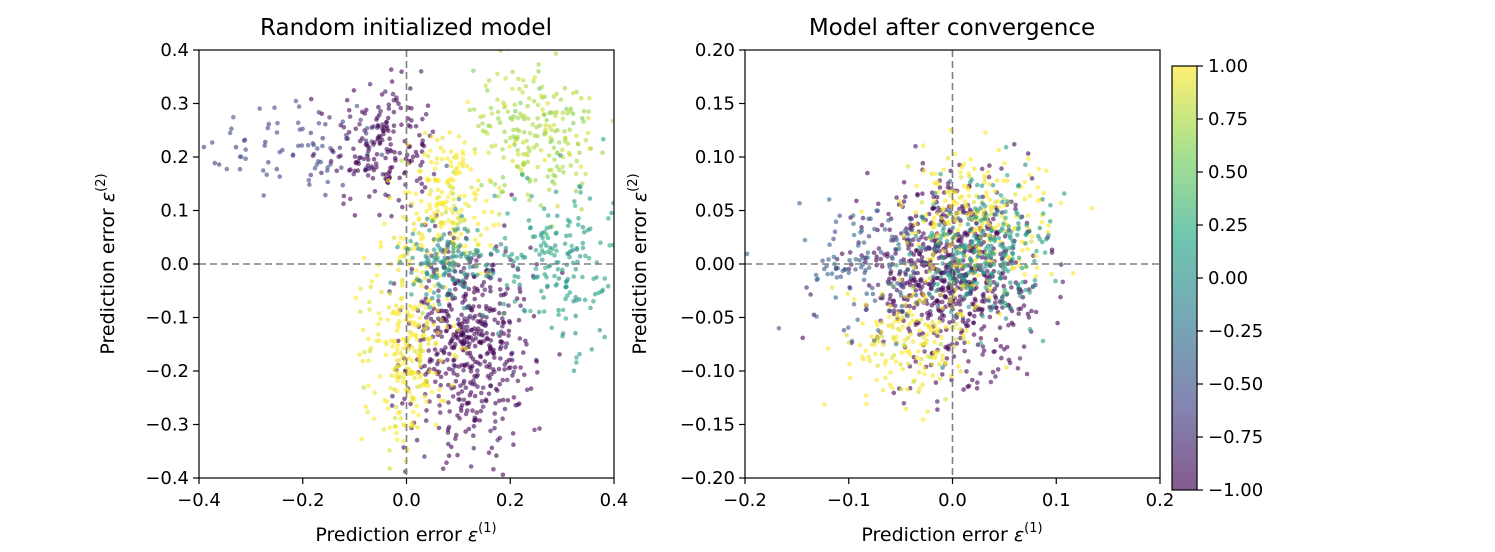 Image resolution: width=1495 pixels, height=552 pixels. Describe the element at coordinates (510, 500) in the screenshot. I see `x-tick-label: 0.2` at that location.